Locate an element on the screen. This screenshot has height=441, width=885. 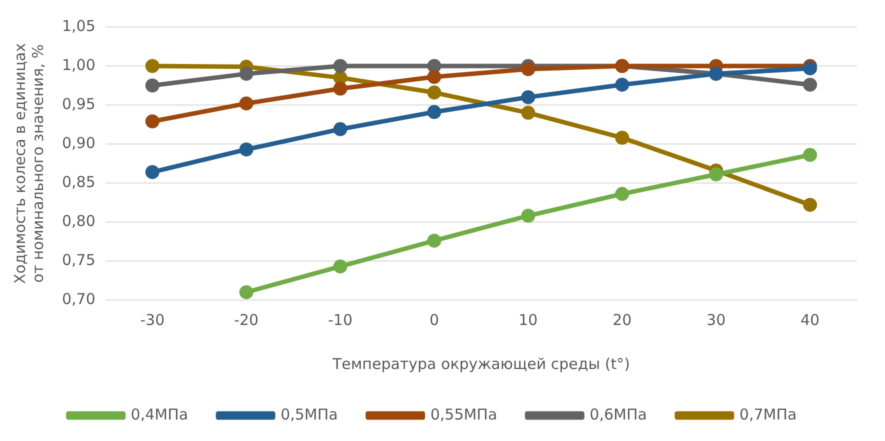
x-tick-label: -30 is located at coordinates (152, 319).